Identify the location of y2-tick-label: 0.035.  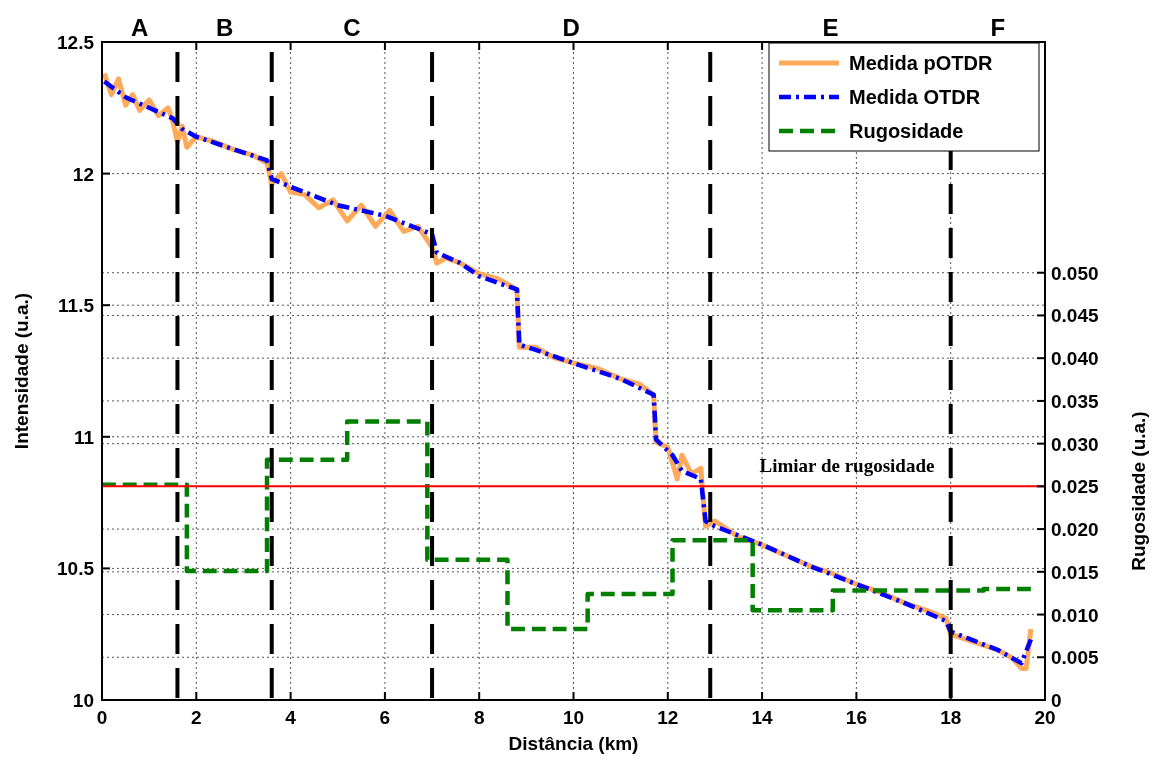
(1075, 401).